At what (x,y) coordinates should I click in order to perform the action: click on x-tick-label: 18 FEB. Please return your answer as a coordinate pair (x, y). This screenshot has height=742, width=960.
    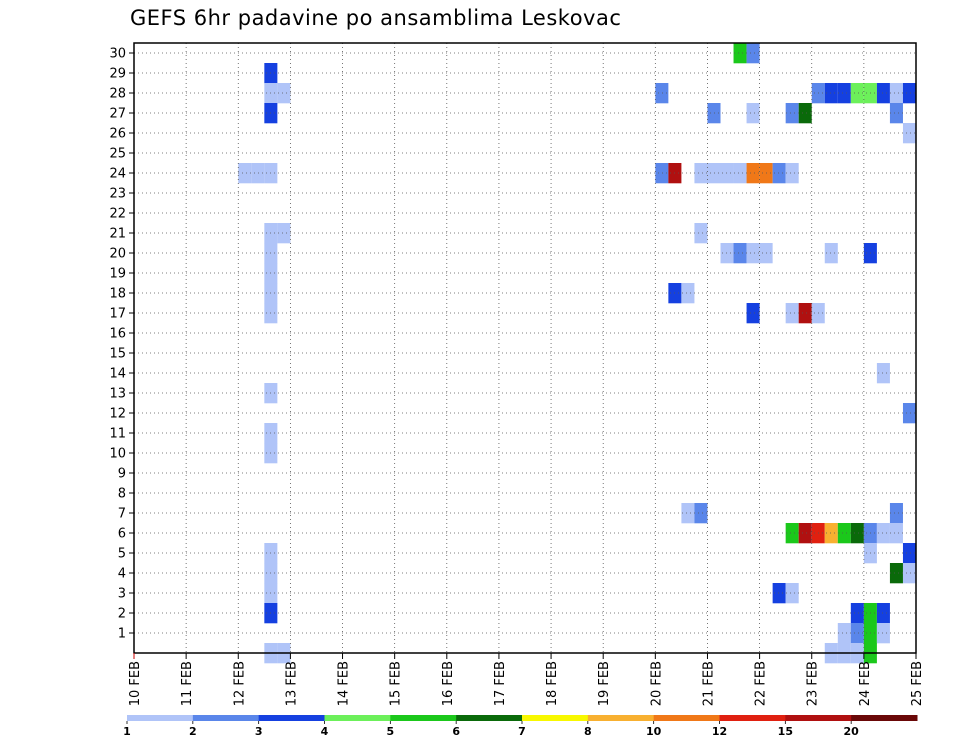
    Looking at the image, I should click on (552, 683).